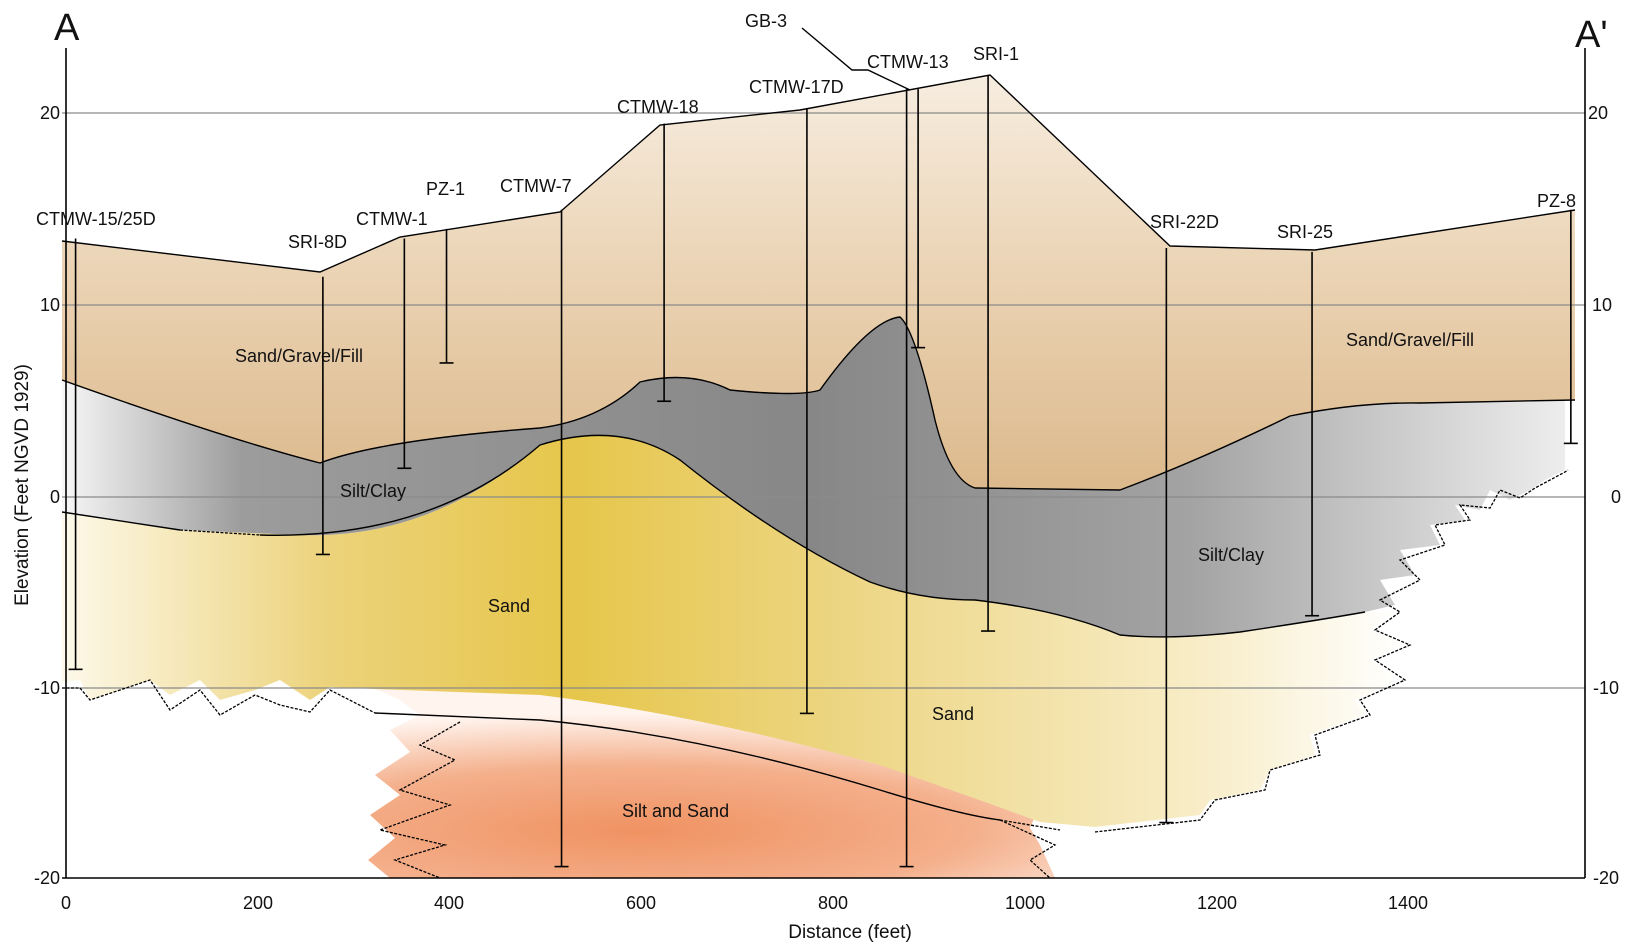  Describe the element at coordinates (47, 688) in the screenshot. I see `y-tick-left-minus-10: -10` at that location.